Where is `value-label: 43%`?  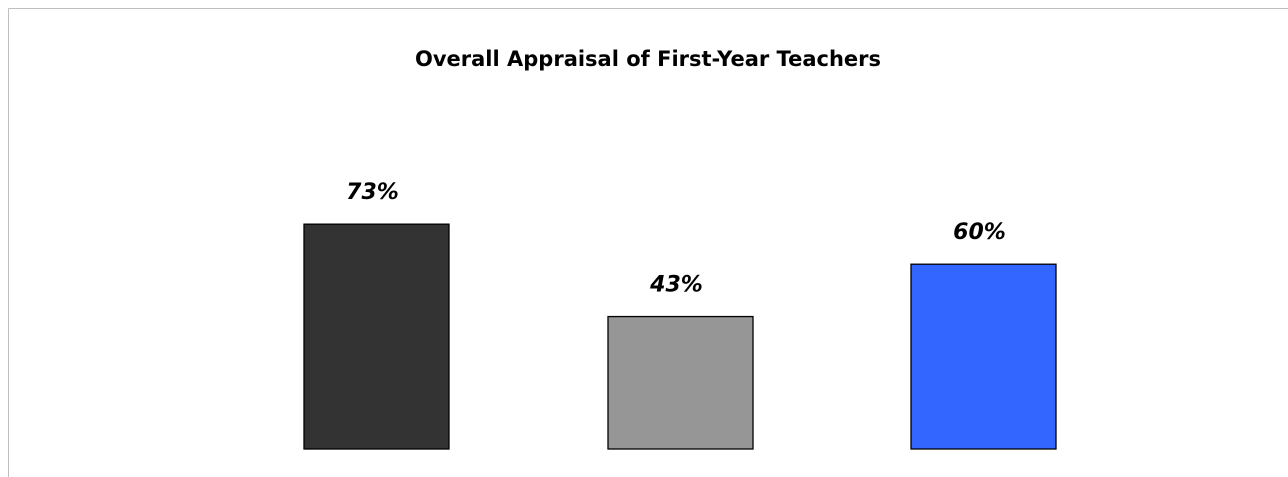 value-label: 43% is located at coordinates (676, 285).